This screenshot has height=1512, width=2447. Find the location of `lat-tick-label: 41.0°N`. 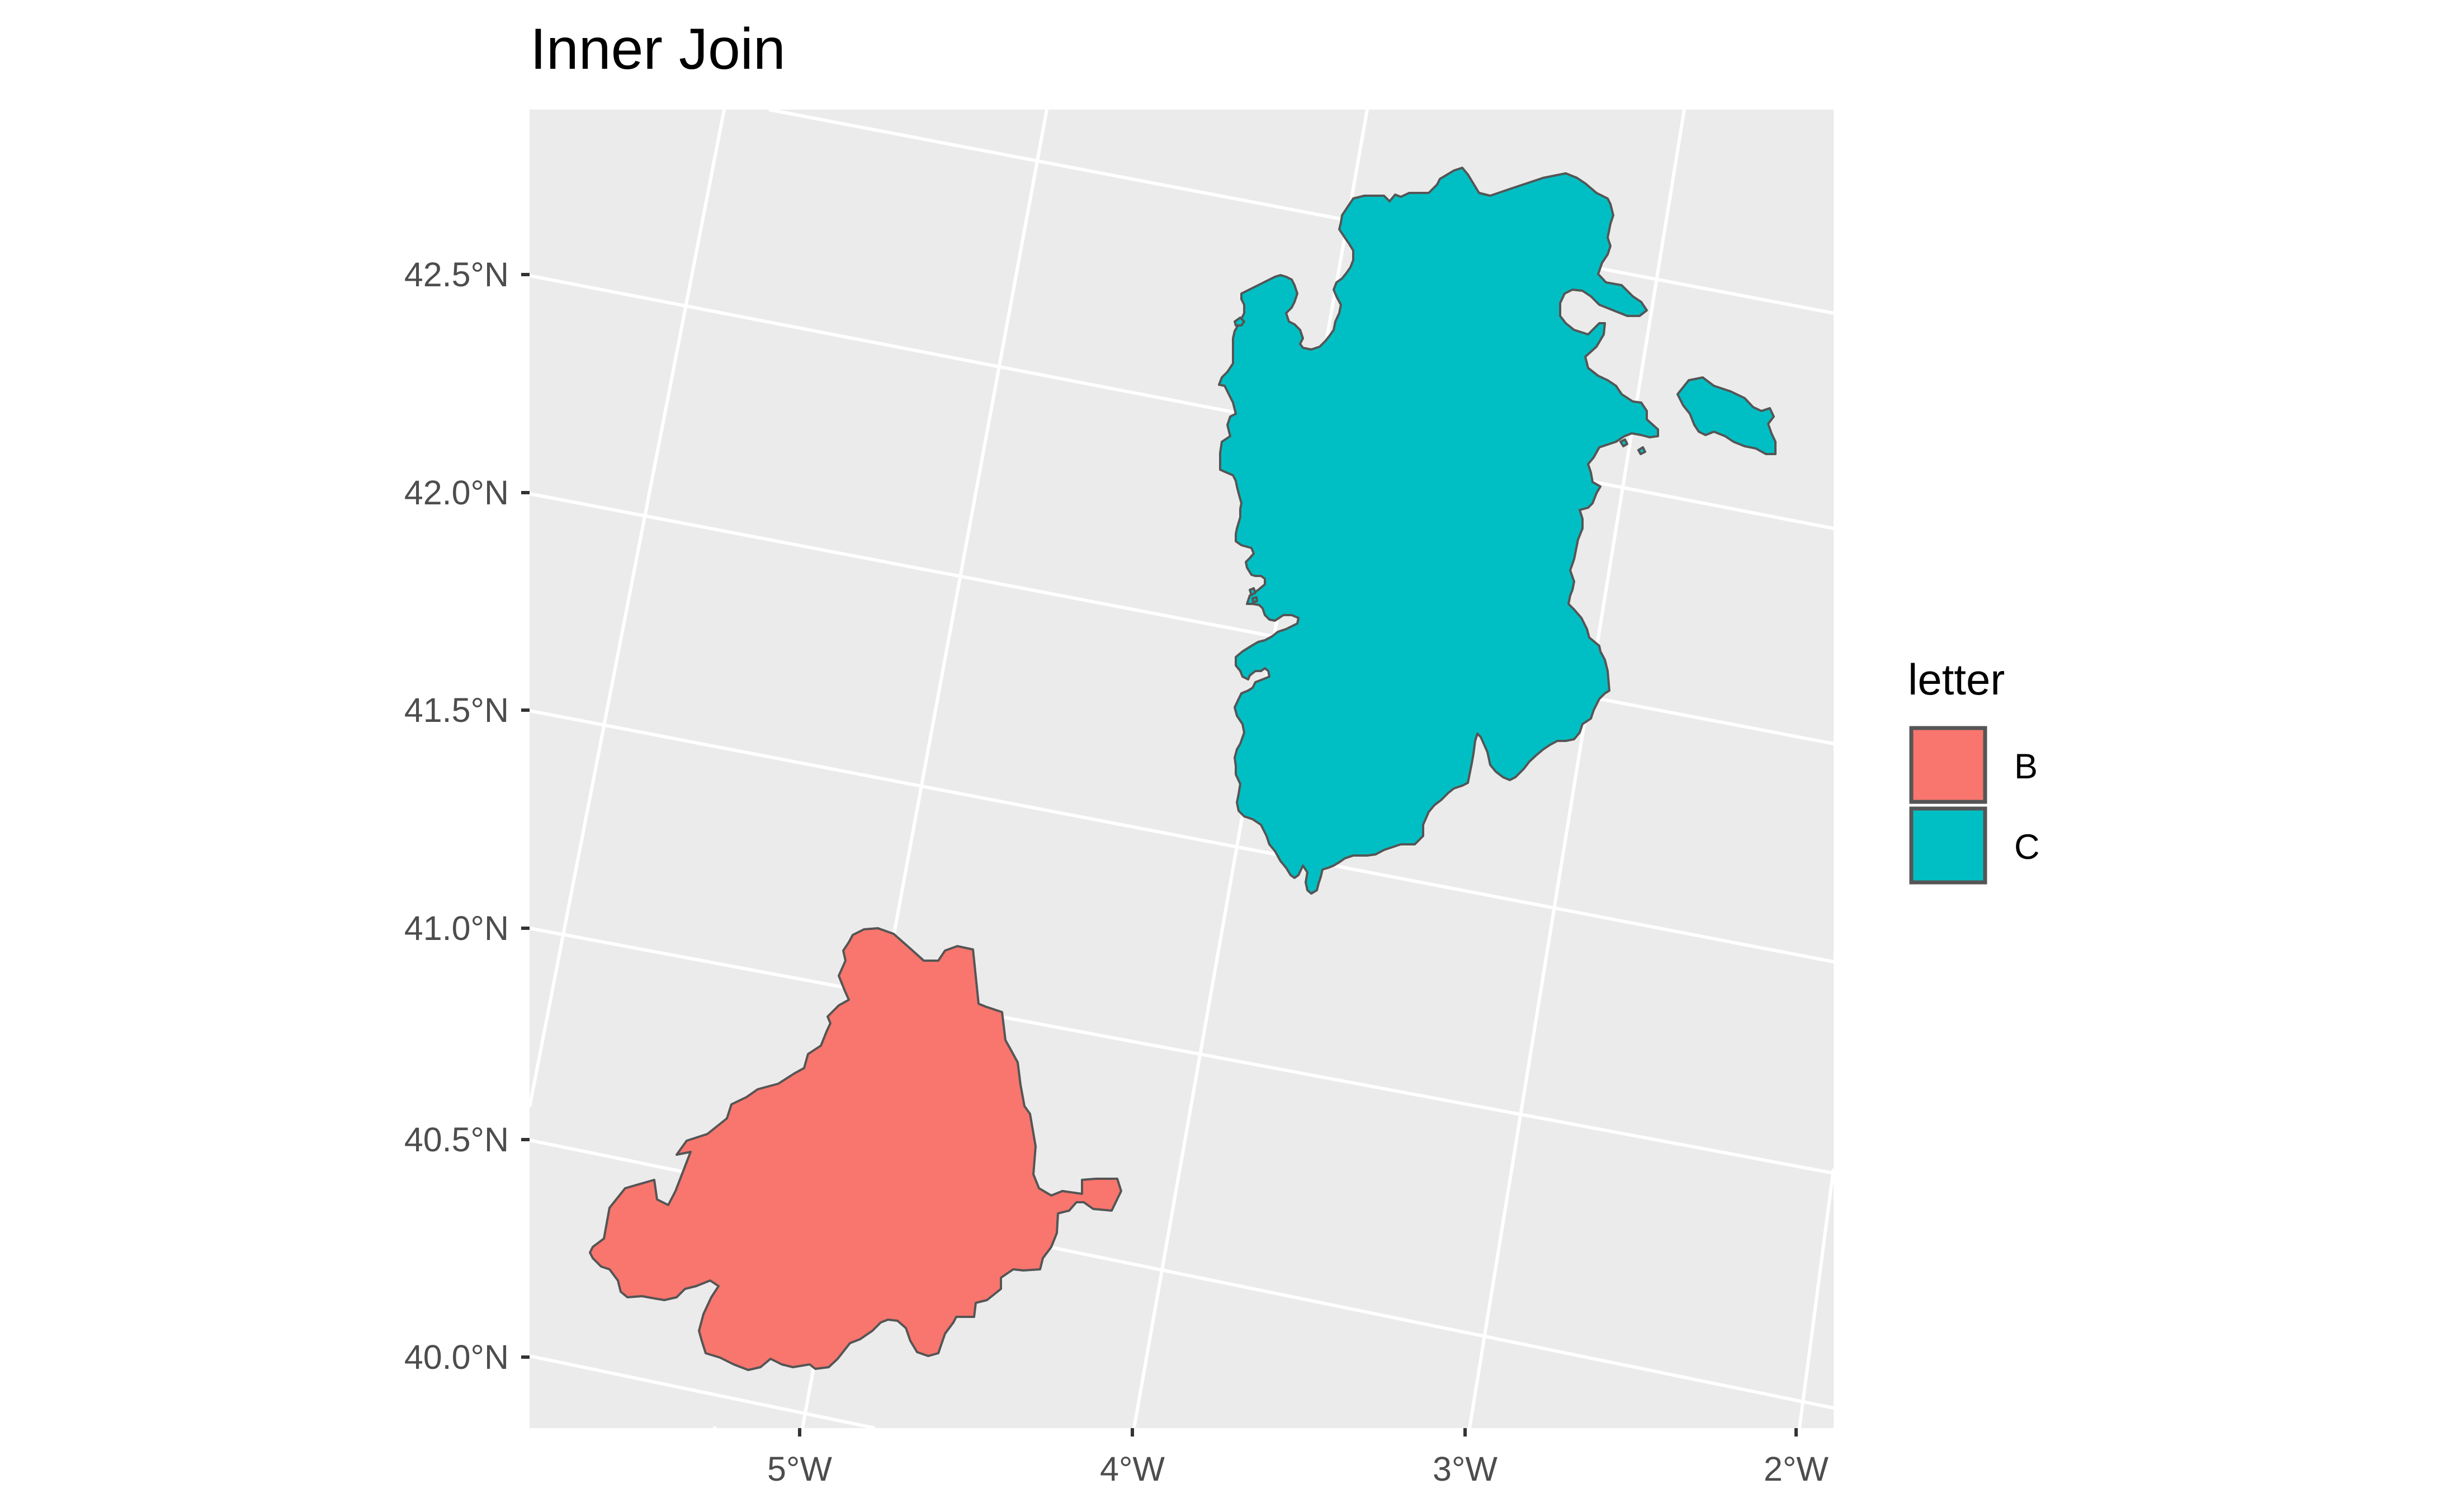

lat-tick-label: 41.0°N is located at coordinates (456, 928).